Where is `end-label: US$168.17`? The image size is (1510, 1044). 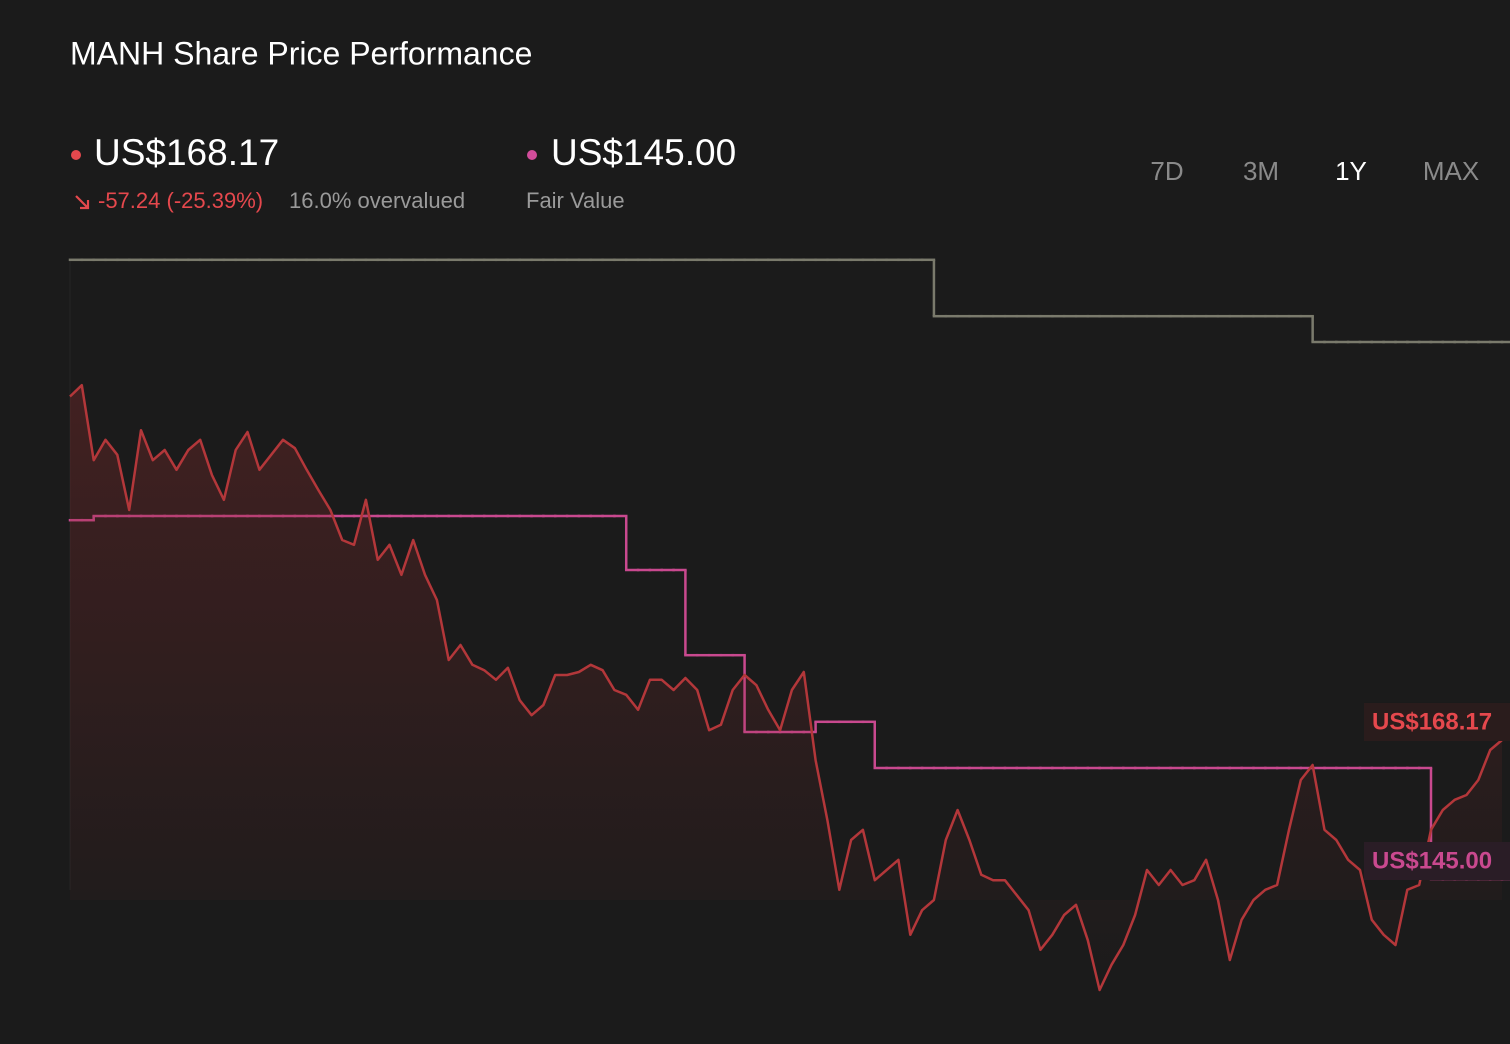 end-label: US$168.17 is located at coordinates (1432, 721).